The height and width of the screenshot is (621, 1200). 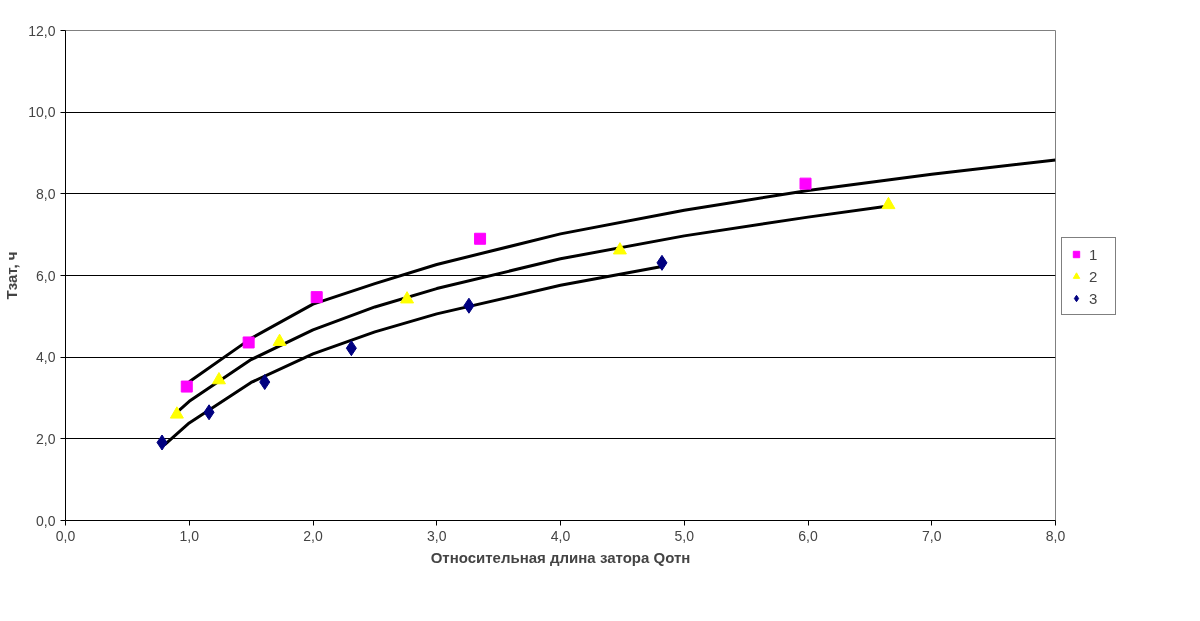 I want to click on y-tick-label: 6,0, so click(x=46, y=275).